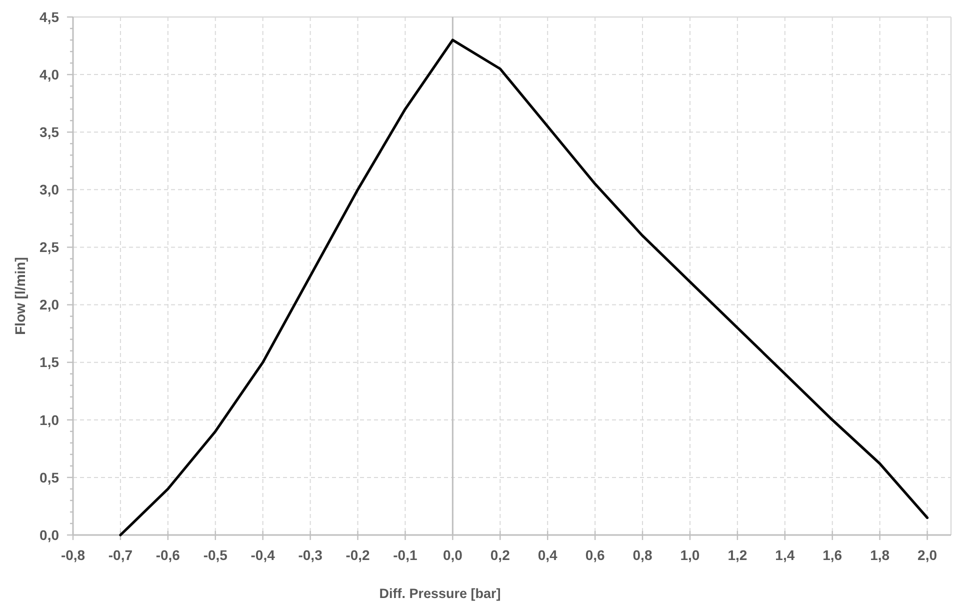  What do you see at coordinates (595, 555) in the screenshot?
I see `x-tick-label: 0,6` at bounding box center [595, 555].